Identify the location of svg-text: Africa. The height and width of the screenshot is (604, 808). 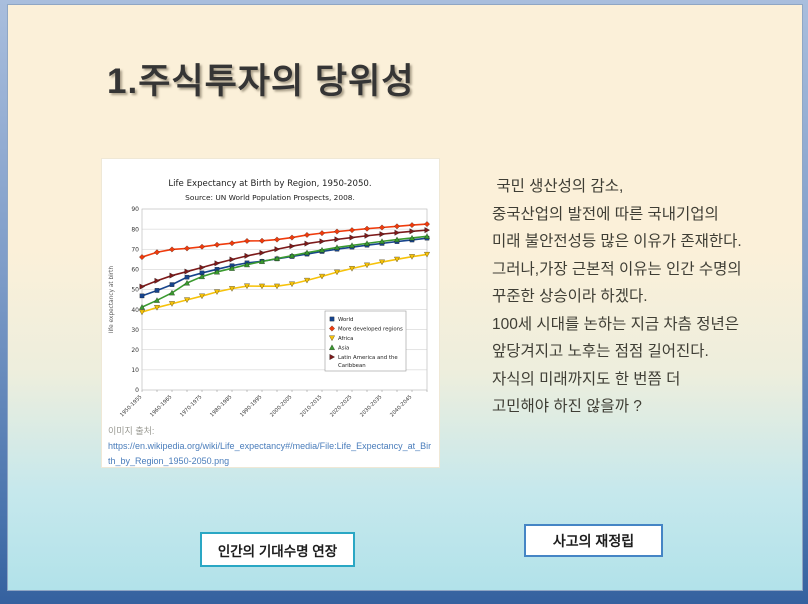
(345, 339).